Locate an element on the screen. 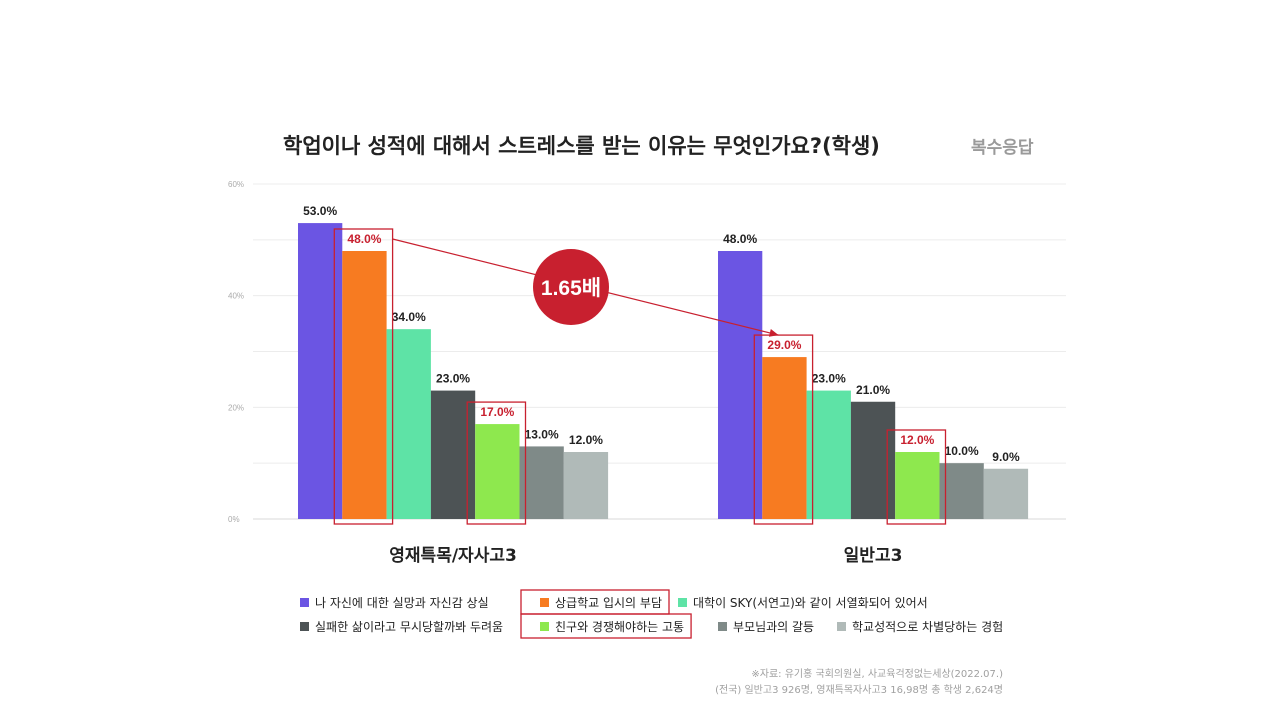  legend-label: 대학이 SKY(서연고)와 같이 서열화되어 있어서 is located at coordinates (810, 603).